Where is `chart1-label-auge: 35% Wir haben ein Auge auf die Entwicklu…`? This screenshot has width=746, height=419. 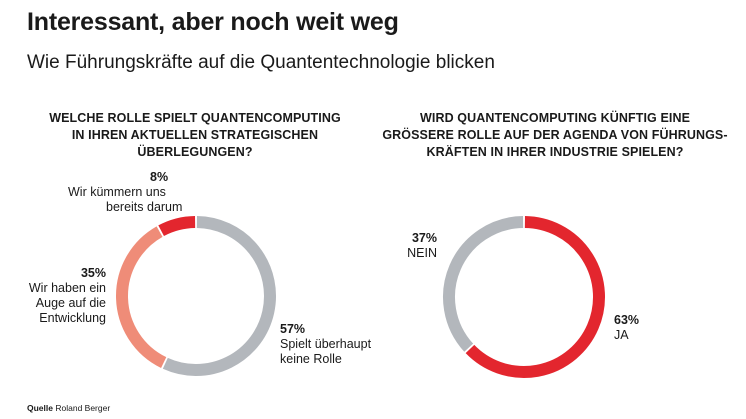 chart1-label-auge: 35% Wir haben ein Auge auf die Entwicklu… is located at coordinates (67, 296).